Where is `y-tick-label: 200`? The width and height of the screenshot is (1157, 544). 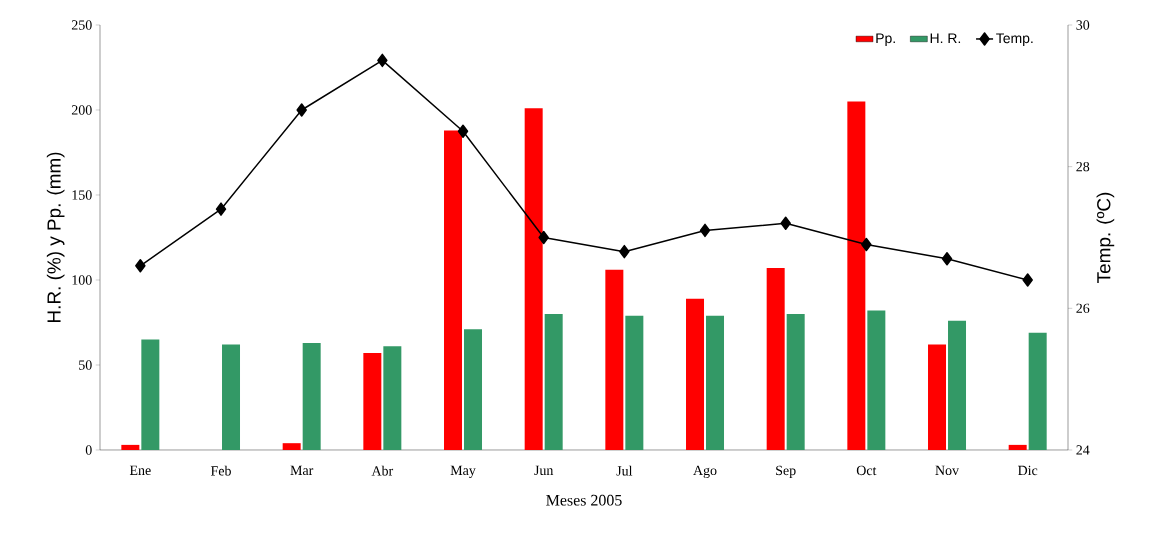
y-tick-label: 200 is located at coordinates (81, 110).